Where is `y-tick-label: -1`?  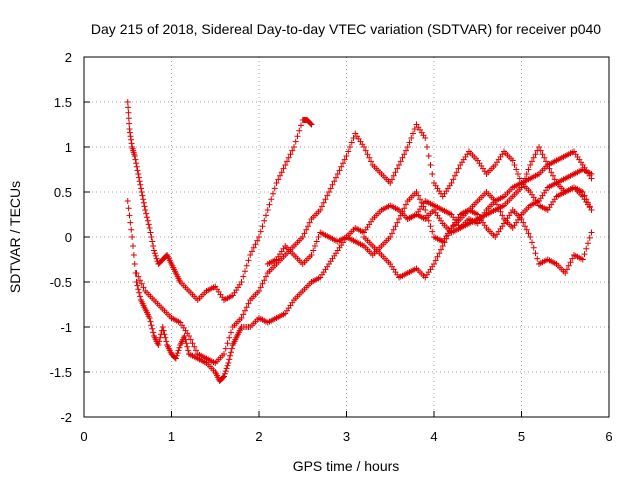
y-tick-label: -1 is located at coordinates (66, 327).